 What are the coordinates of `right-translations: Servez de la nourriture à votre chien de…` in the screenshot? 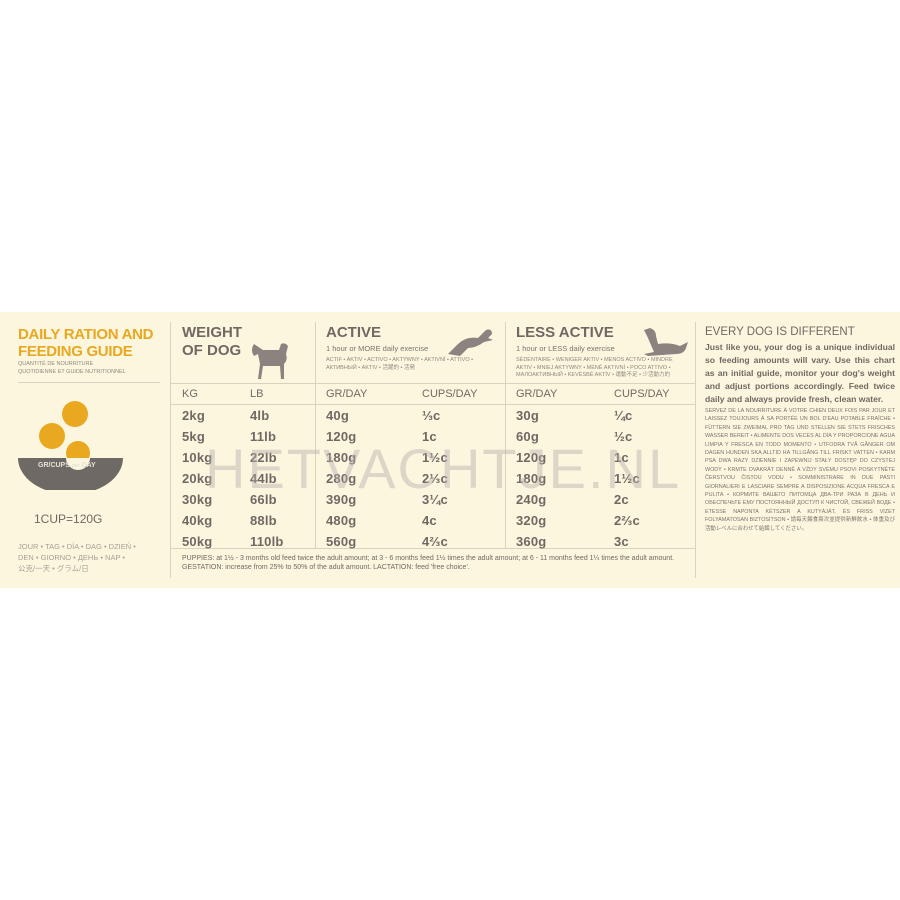 It's located at (800, 470).